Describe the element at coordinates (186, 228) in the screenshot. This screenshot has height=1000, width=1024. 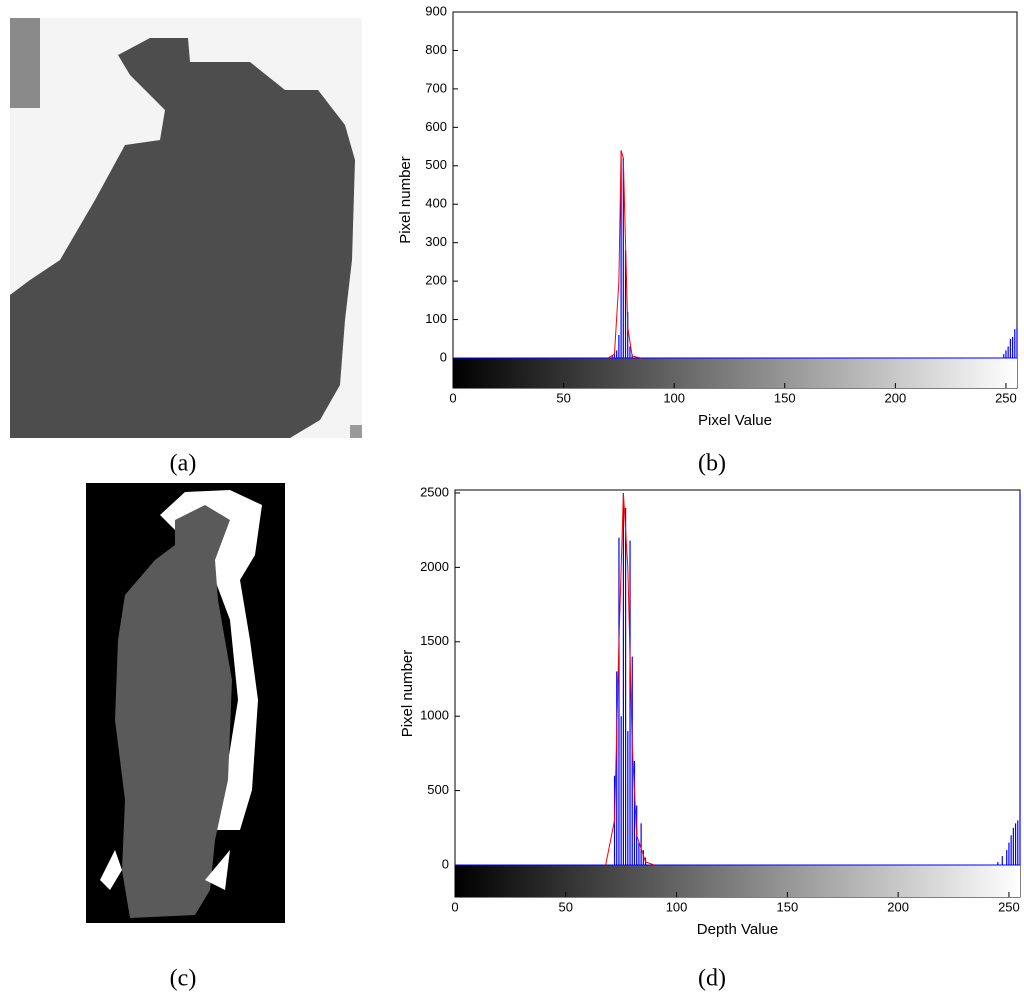
I see `image-a` at that location.